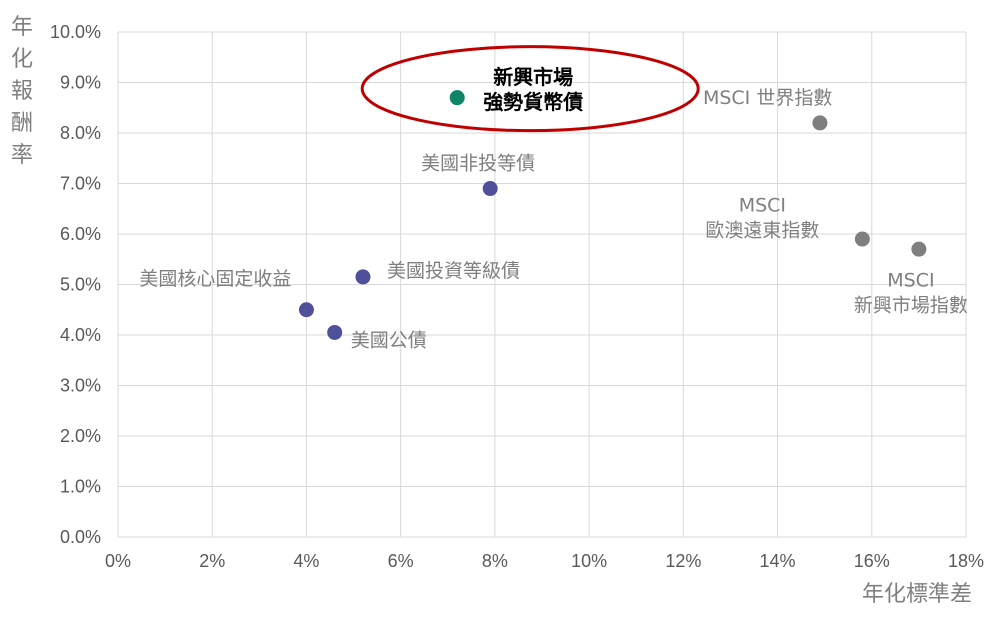 This screenshot has width=1000, height=623. What do you see at coordinates (80, 285) in the screenshot?
I see `y-tick-label: 5.0%` at bounding box center [80, 285].